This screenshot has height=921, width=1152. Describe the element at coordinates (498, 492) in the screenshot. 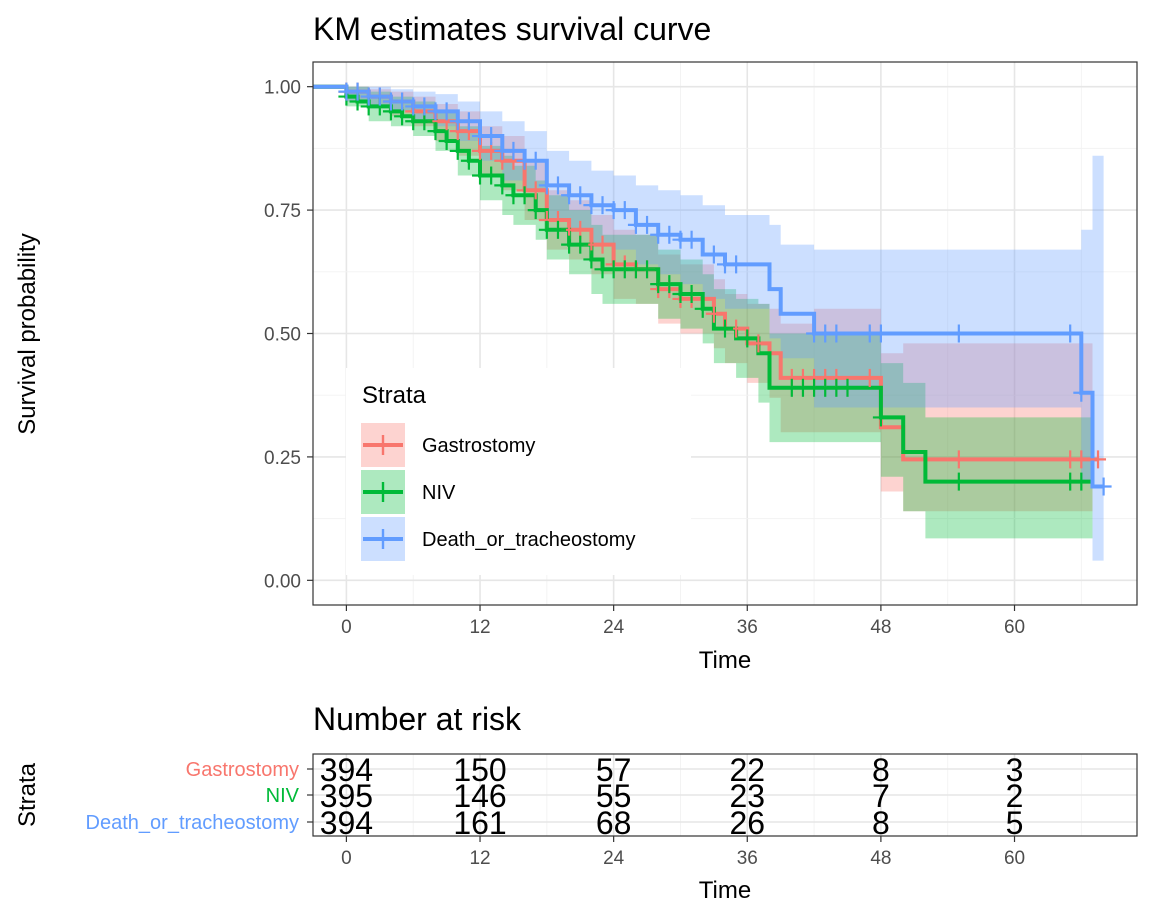

I see `legend-keys: Gastrostomy NIV Death_or_tracheostomy` at that location.